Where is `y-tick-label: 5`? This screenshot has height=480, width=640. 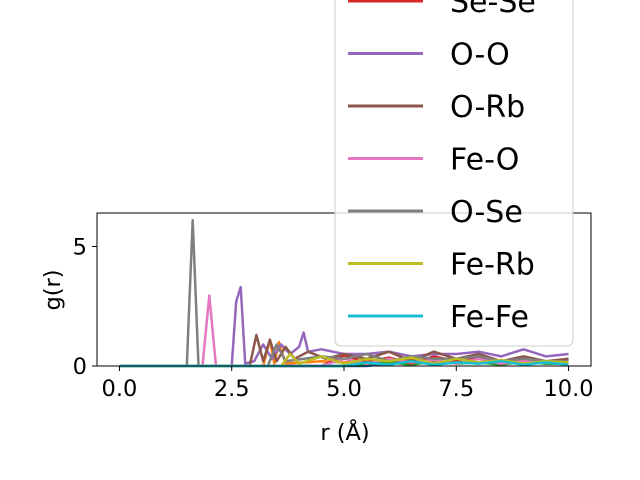 y-tick-label: 5 is located at coordinates (80, 247).